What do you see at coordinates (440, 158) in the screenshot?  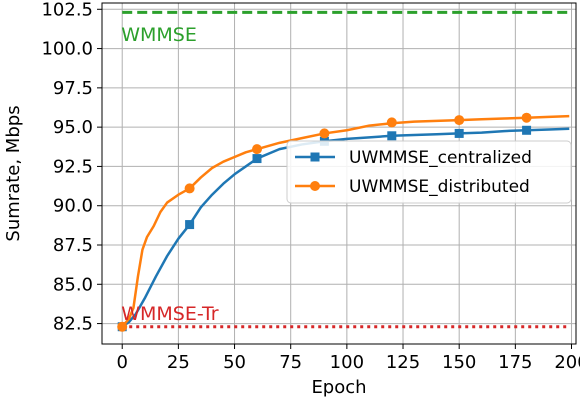 I see `legend-label: UWMMSE_centralized` at bounding box center [440, 158].